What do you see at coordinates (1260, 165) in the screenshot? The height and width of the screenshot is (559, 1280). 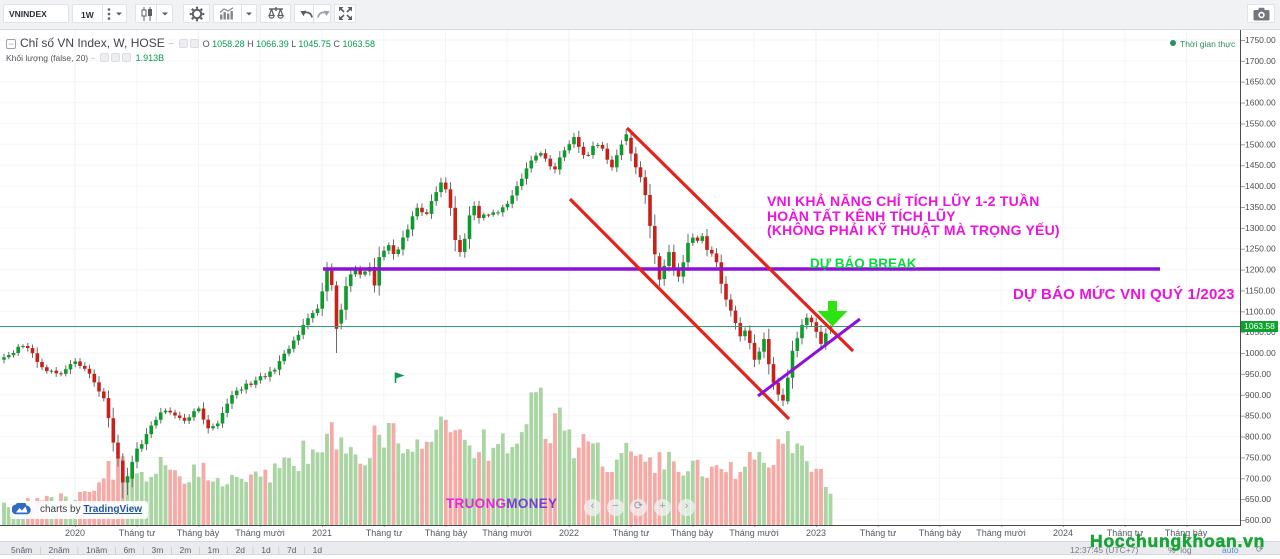 I see `svg-text: 1450.00` at bounding box center [1260, 165].